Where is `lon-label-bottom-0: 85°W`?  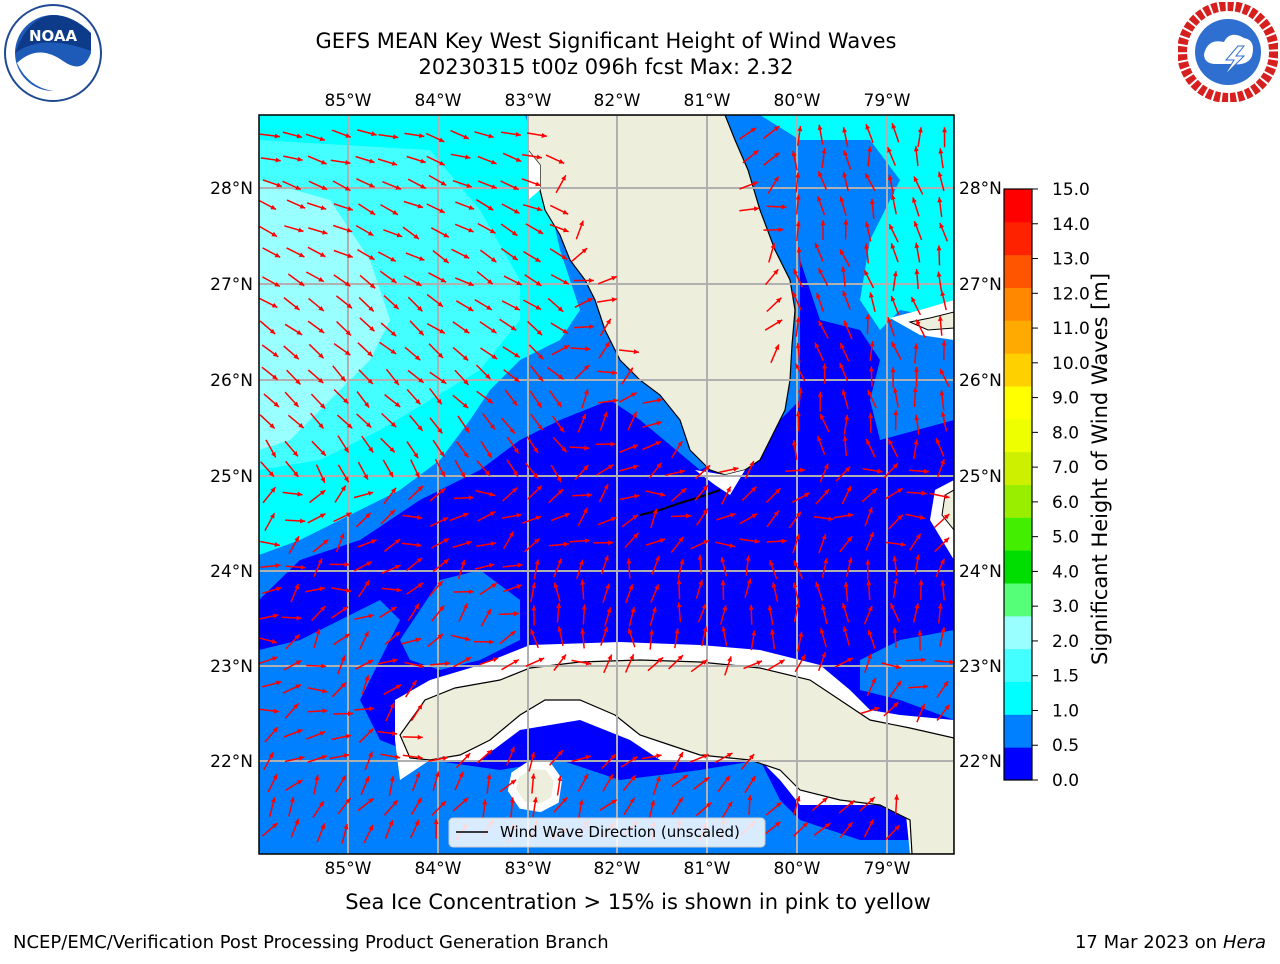
lon-label-bottom-0: 85°W is located at coordinates (348, 869).